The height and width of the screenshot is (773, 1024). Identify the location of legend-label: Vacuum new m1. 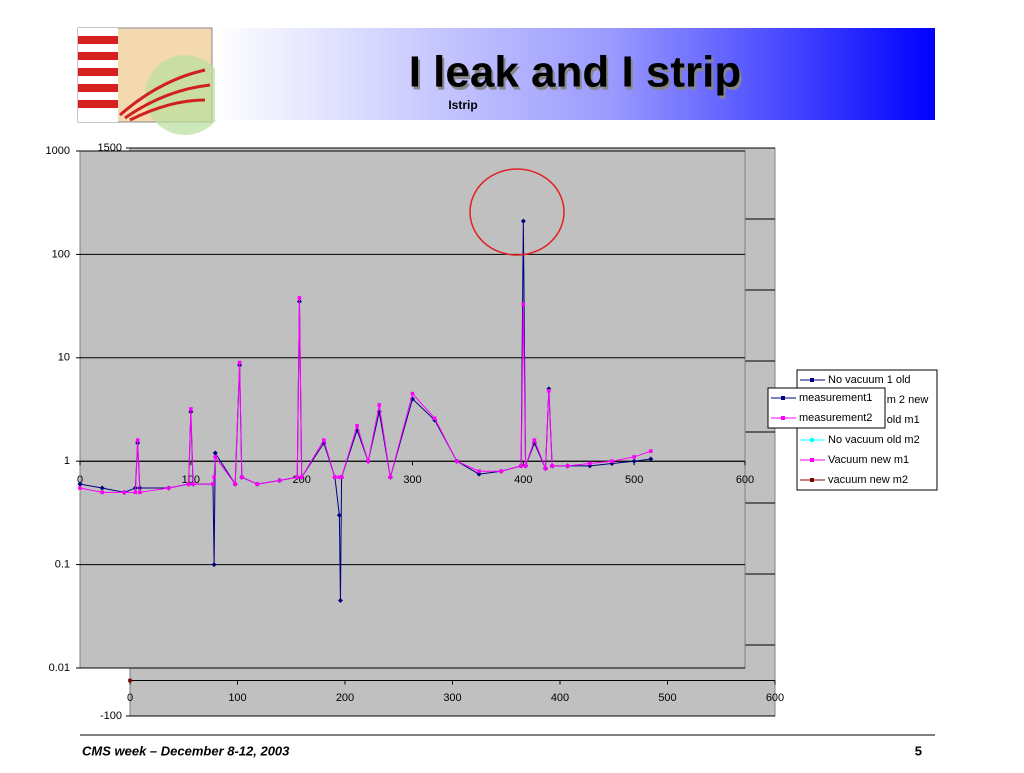
(868, 460).